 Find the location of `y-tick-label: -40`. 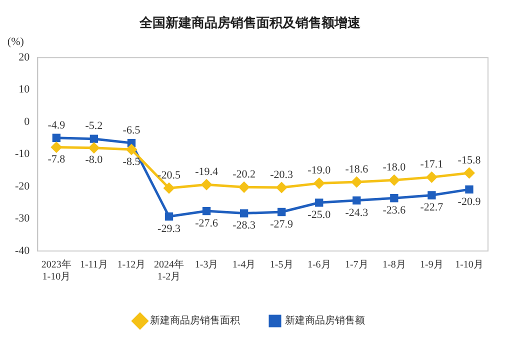

y-tick-label: -40 is located at coordinates (22, 250).